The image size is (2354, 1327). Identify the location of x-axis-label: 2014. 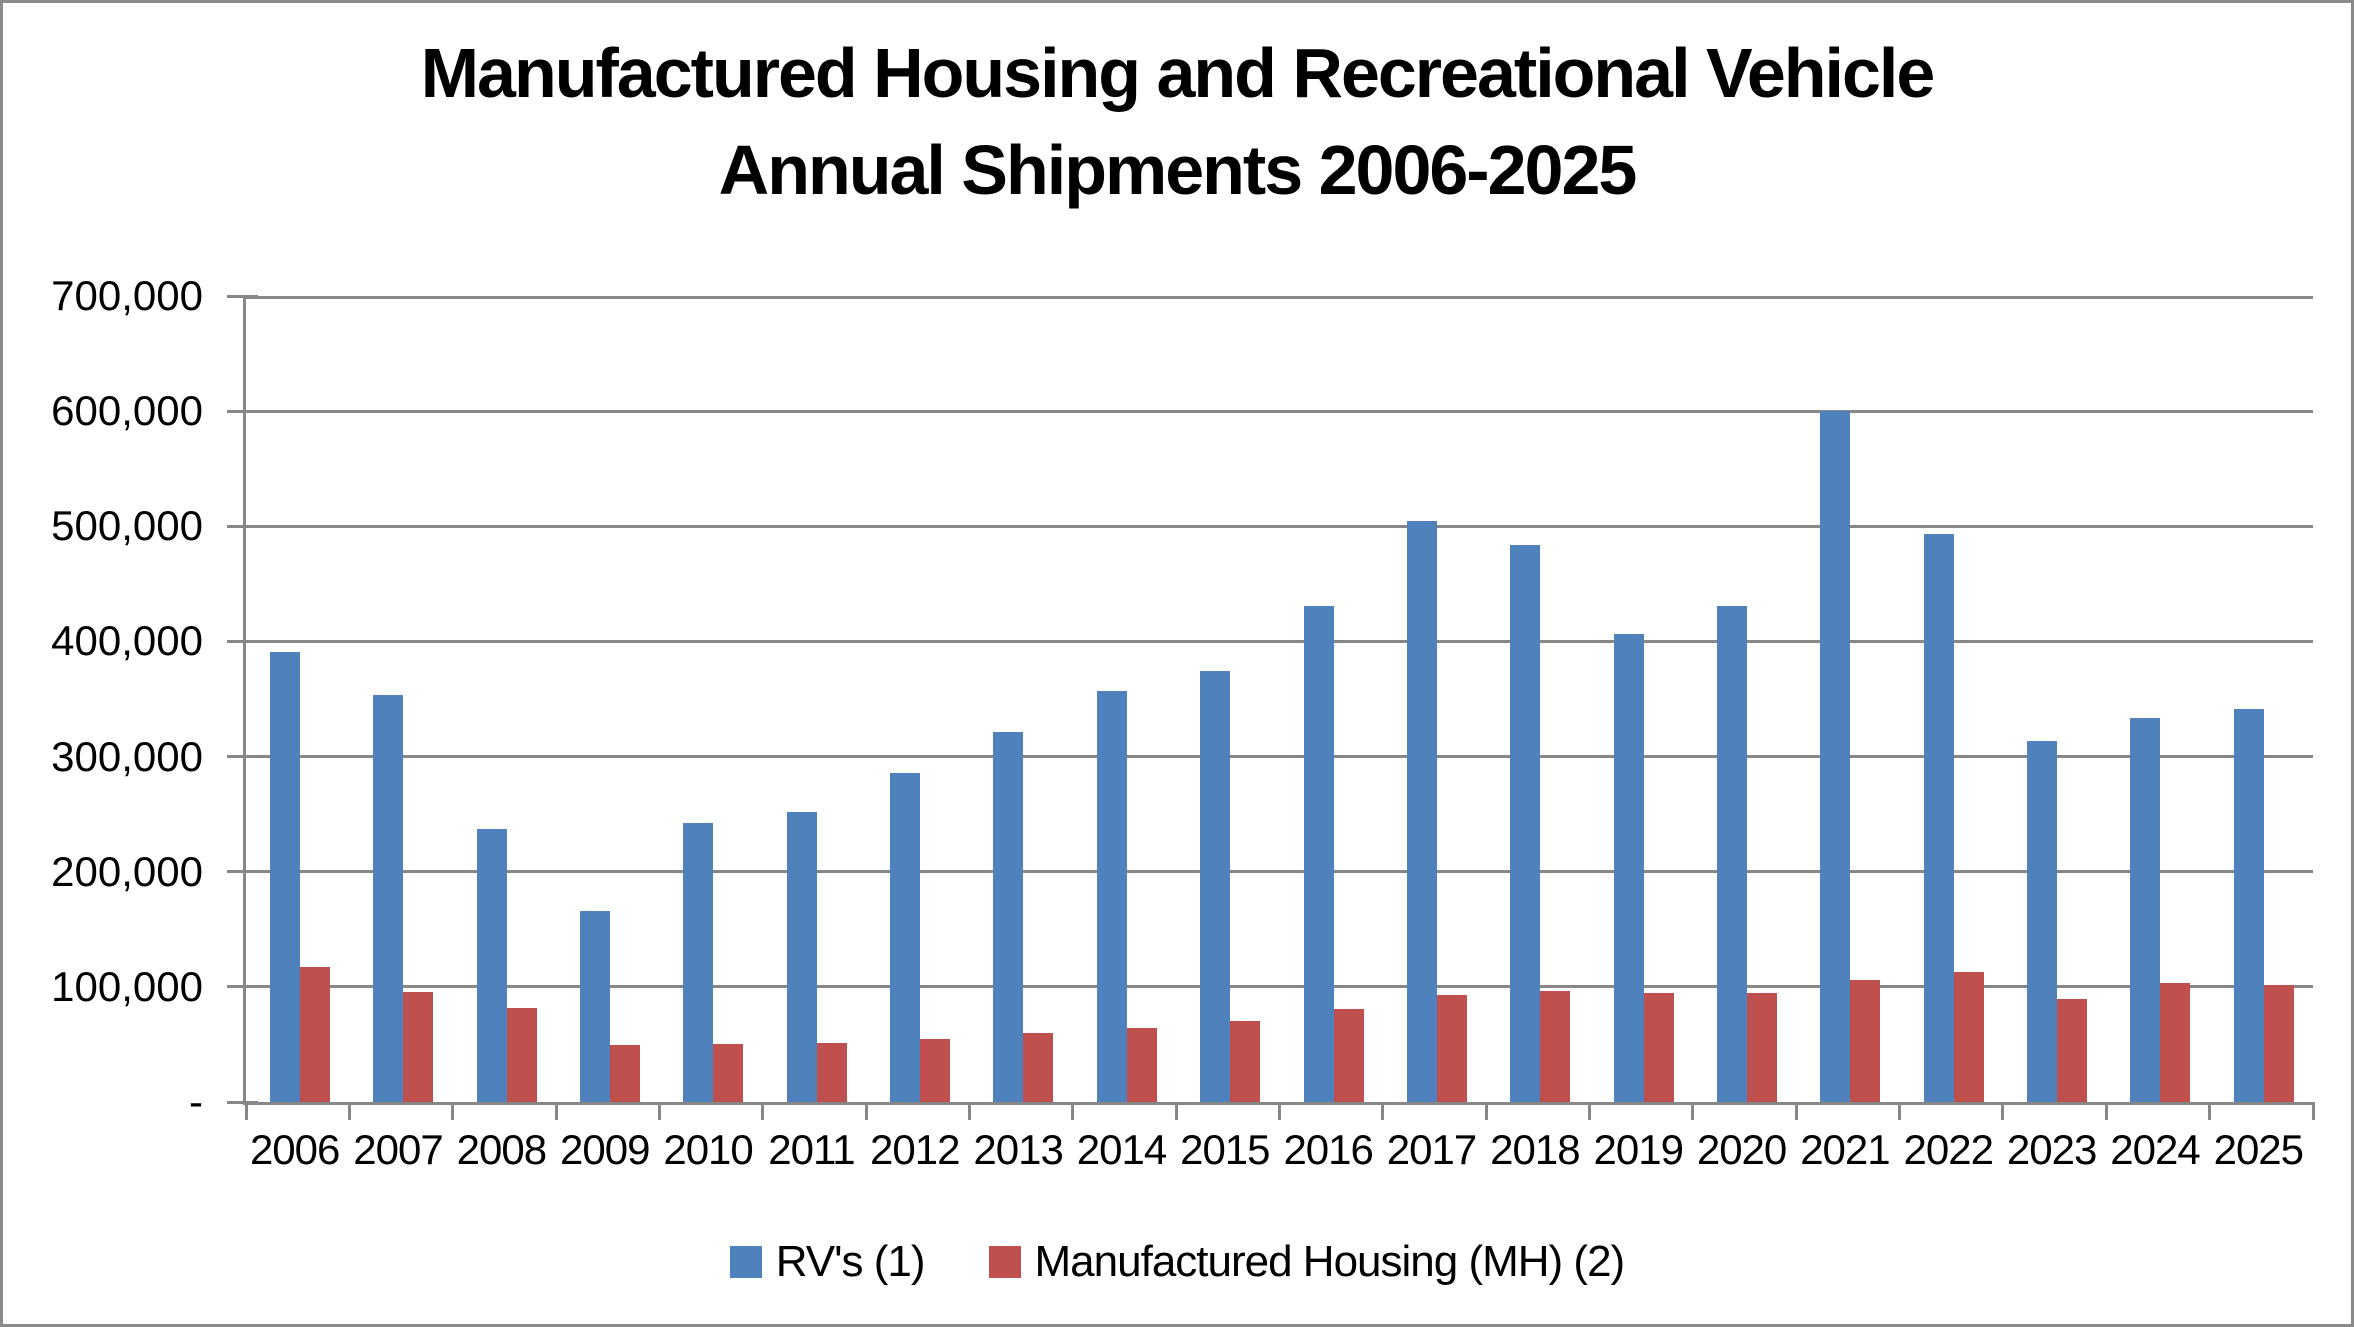
(1121, 1149).